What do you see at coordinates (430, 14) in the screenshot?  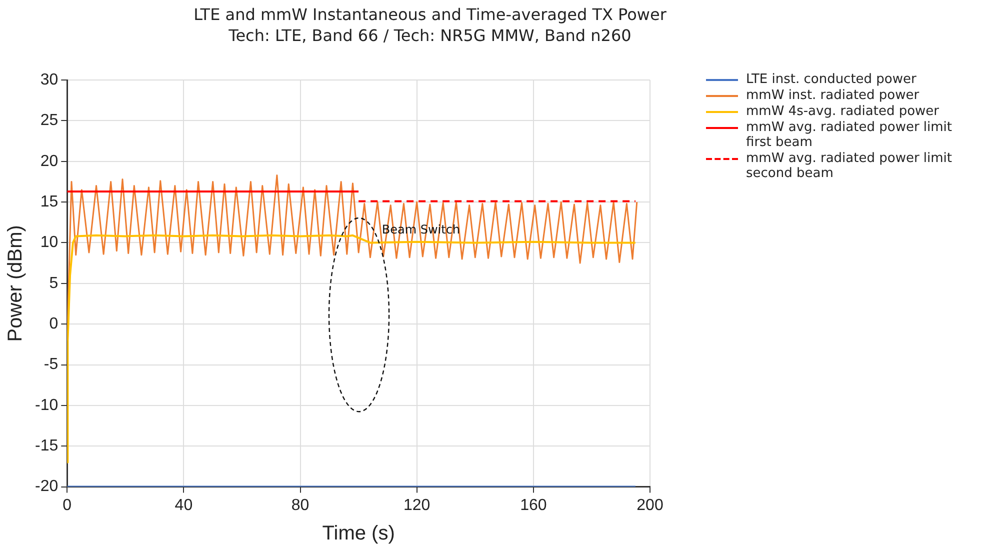 I see `chart-title: LTE and mmW Instantaneous and Time-averaged TX Power` at bounding box center [430, 14].